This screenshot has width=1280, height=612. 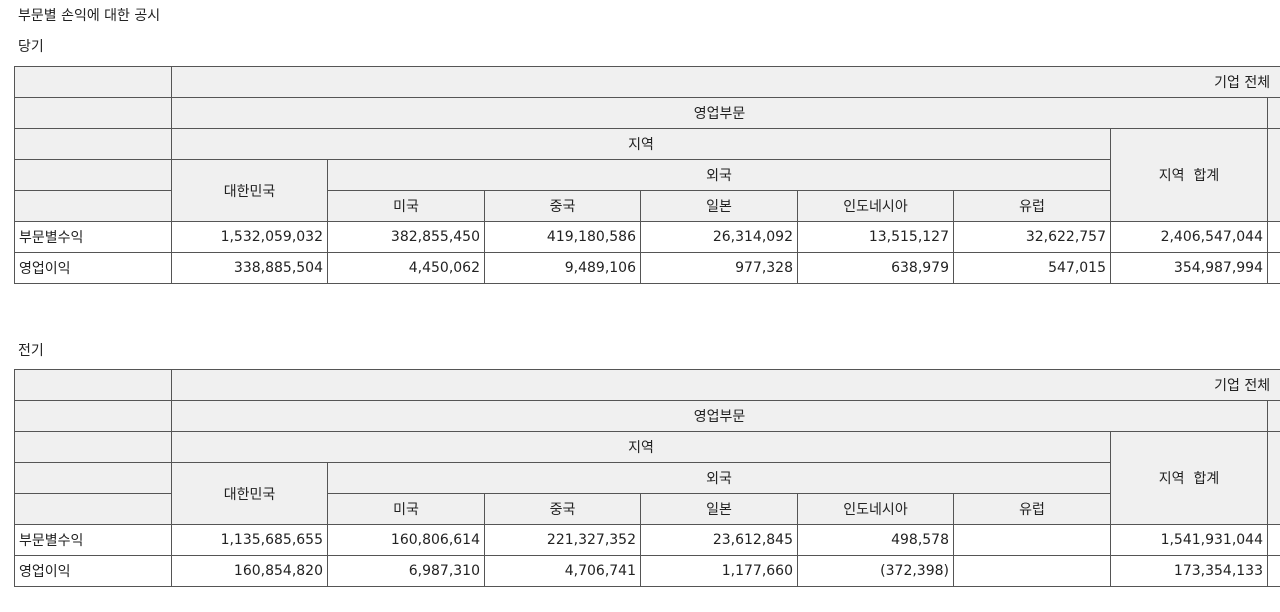 I want to click on value-cell: 4,706,741, so click(x=562, y=571).